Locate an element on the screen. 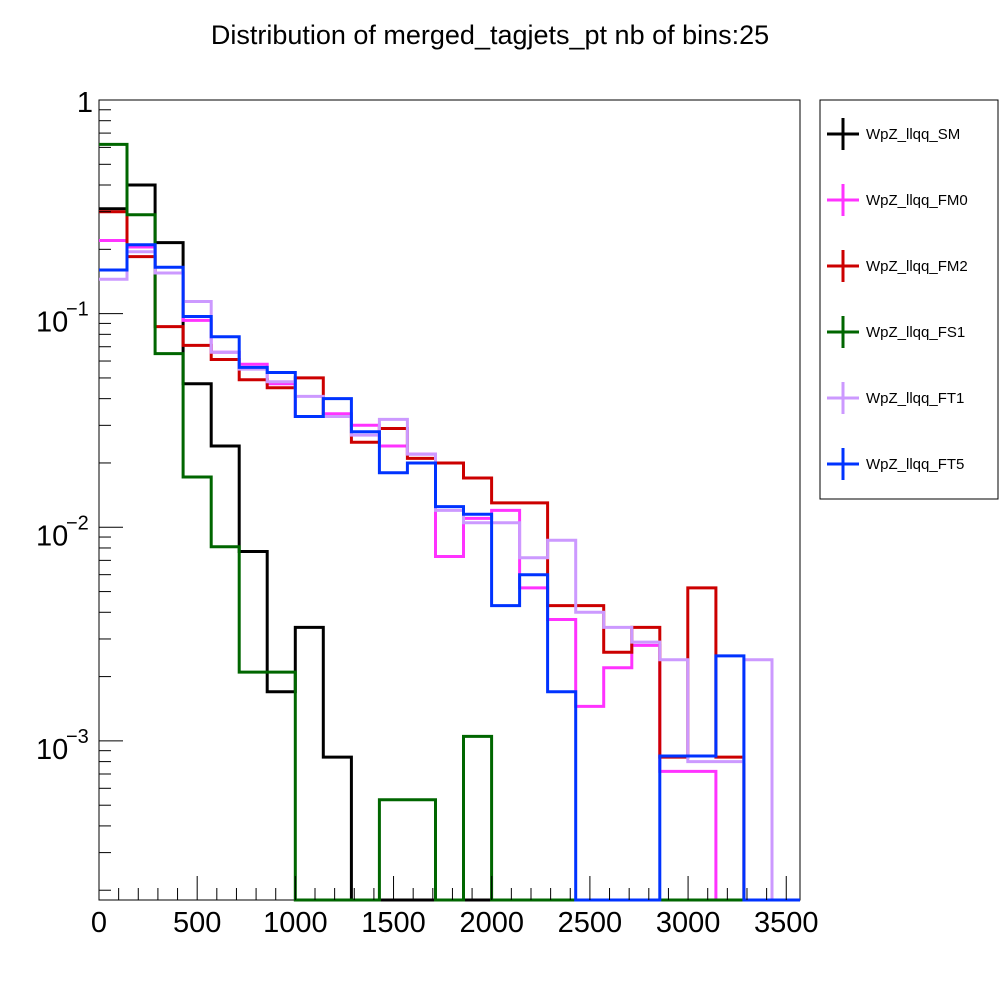 This screenshot has height=1000, width=1000. legend-frame is located at coordinates (909, 299).